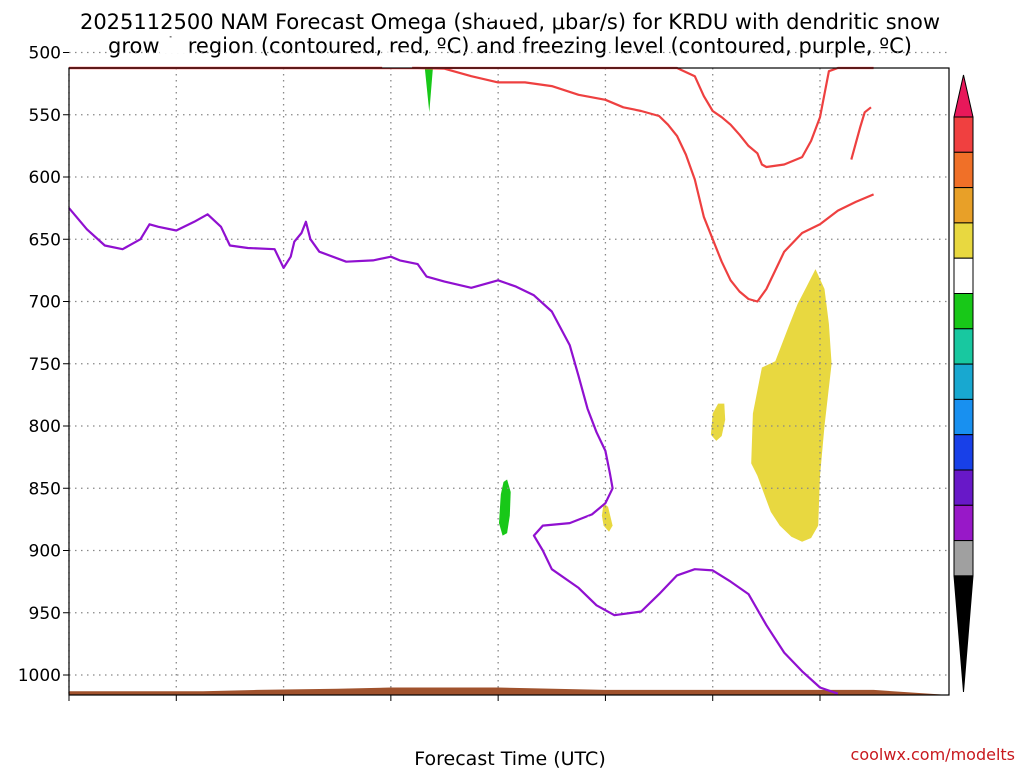  What do you see at coordinates (45, 116) in the screenshot?
I see `y-tick-label-550: 550` at bounding box center [45, 116].